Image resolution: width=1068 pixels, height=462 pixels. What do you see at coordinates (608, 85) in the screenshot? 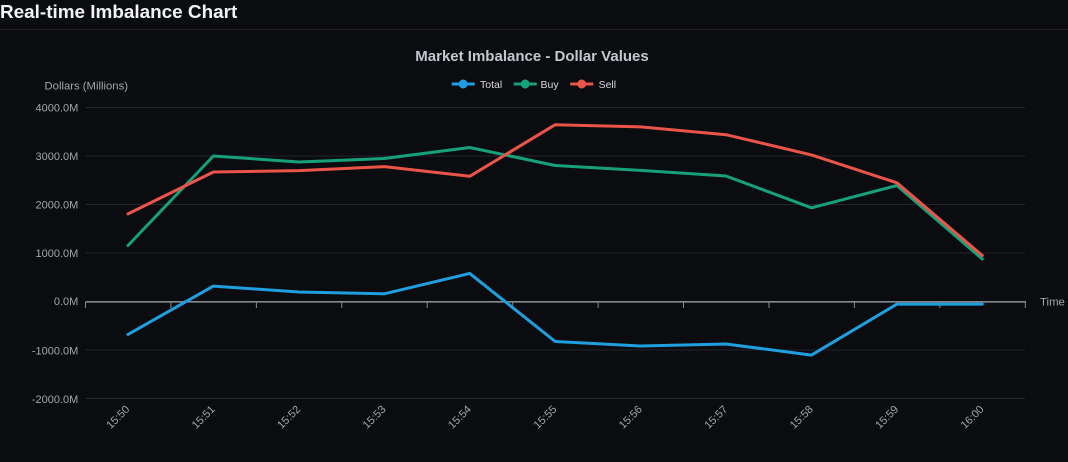
I see `svg-text: Sell` at bounding box center [608, 85].